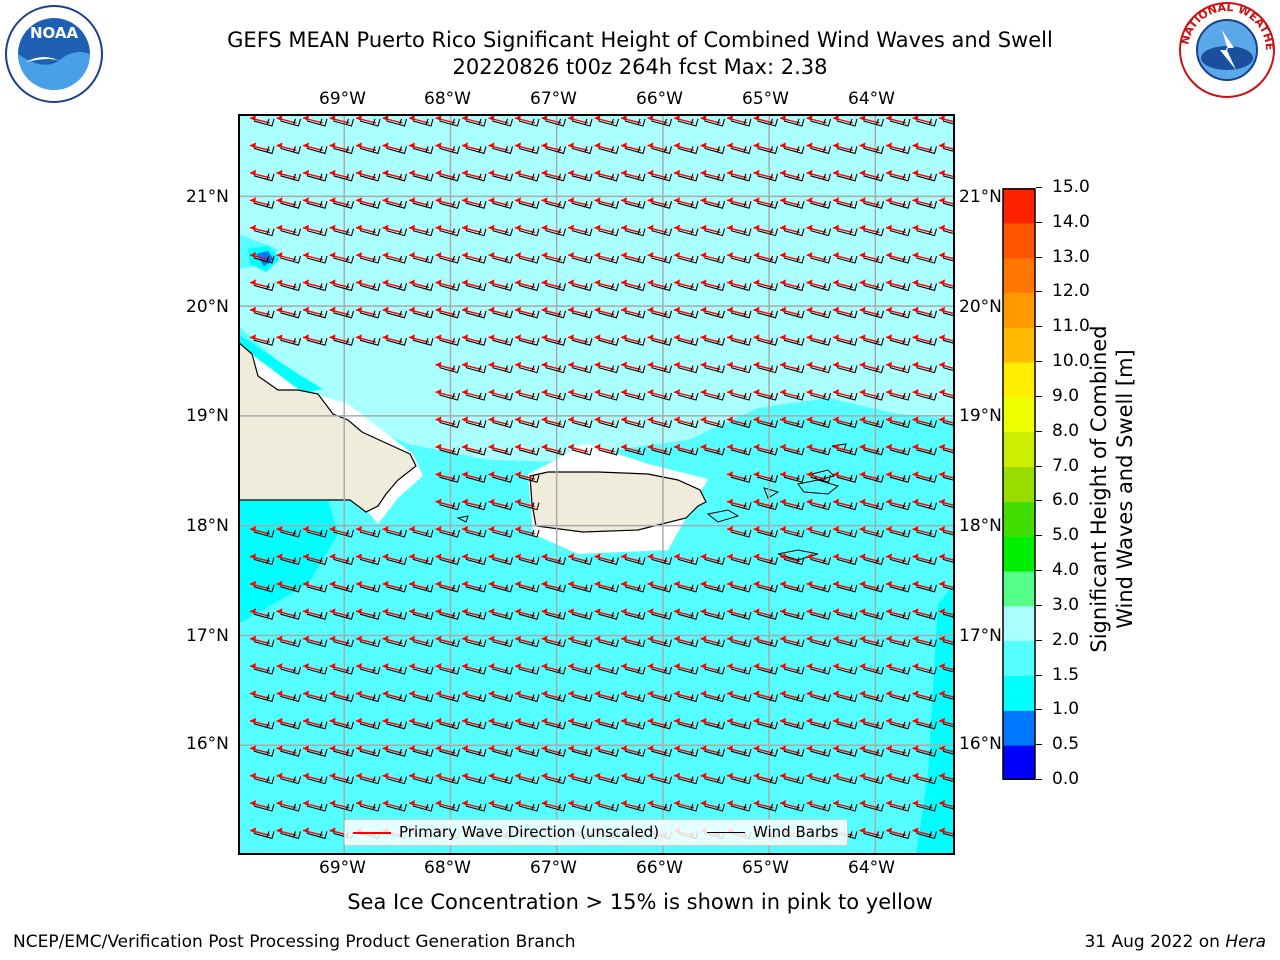 The width and height of the screenshot is (1280, 960). What do you see at coordinates (1039, 222) in the screenshot?
I see `colorbar-tick-mark` at bounding box center [1039, 222].